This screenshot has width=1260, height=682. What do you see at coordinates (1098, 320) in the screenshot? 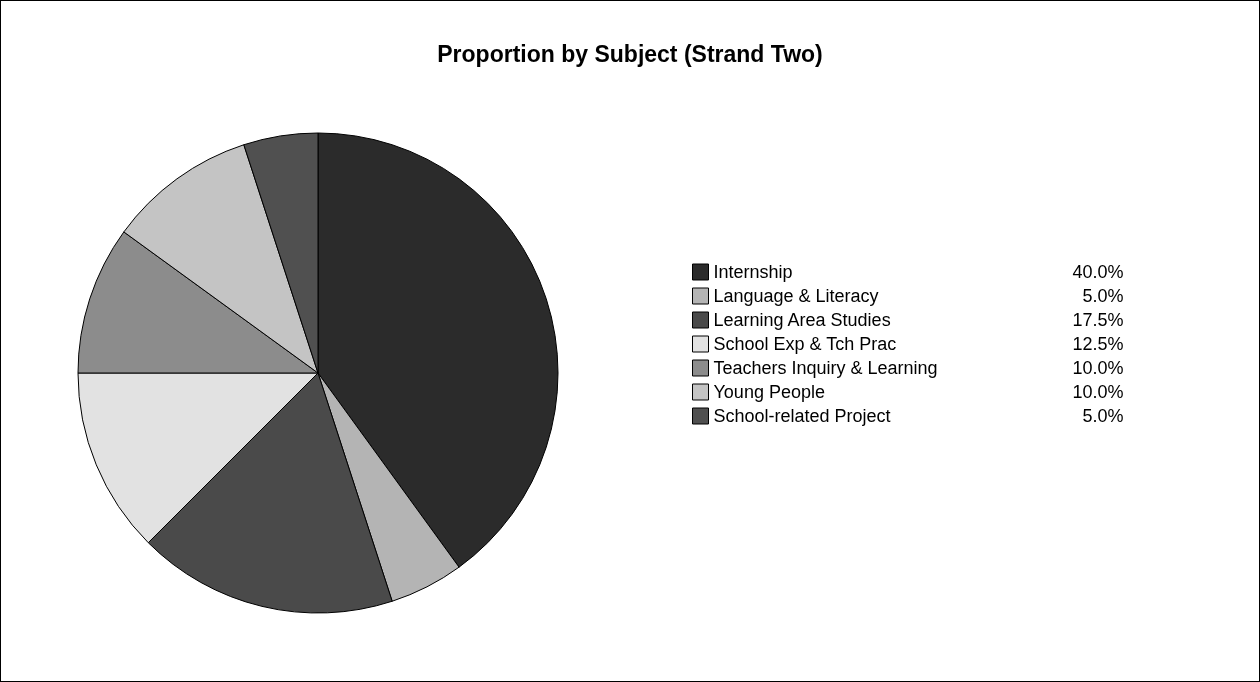
I see `data-label: 17.5%` at bounding box center [1098, 320].